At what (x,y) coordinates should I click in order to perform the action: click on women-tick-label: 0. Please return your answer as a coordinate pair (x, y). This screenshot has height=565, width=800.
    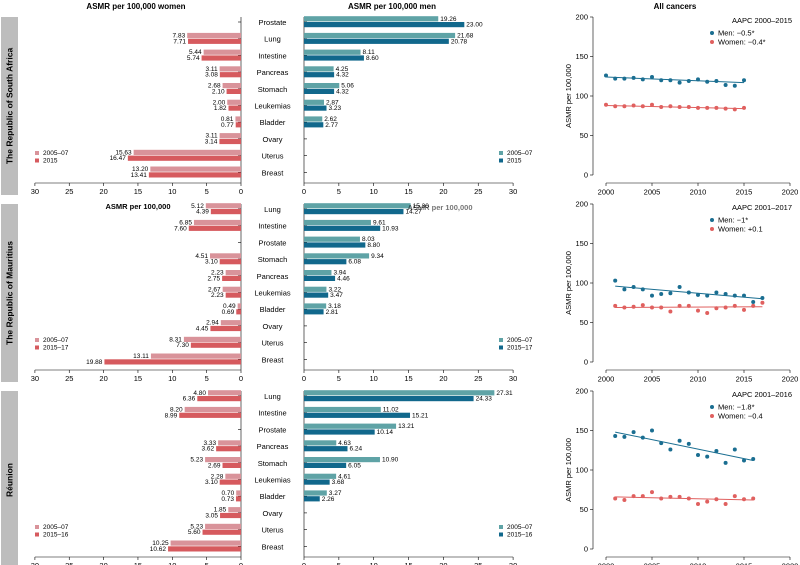
    Looking at the image, I should click on (241, 378).